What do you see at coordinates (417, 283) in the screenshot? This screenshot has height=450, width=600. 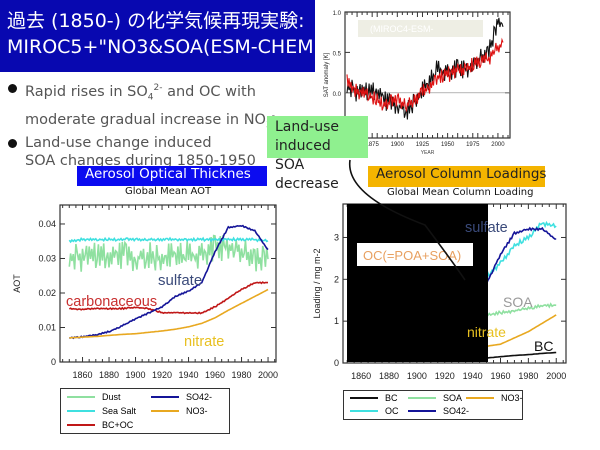 I see `hidden-region-mask` at bounding box center [417, 283].